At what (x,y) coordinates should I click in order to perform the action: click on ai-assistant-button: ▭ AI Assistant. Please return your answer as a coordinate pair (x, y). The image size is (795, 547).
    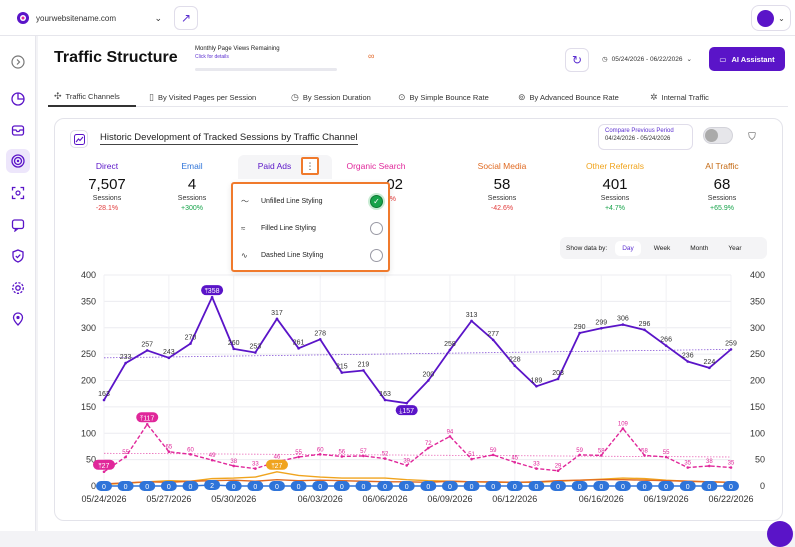
    Looking at the image, I should click on (747, 59).